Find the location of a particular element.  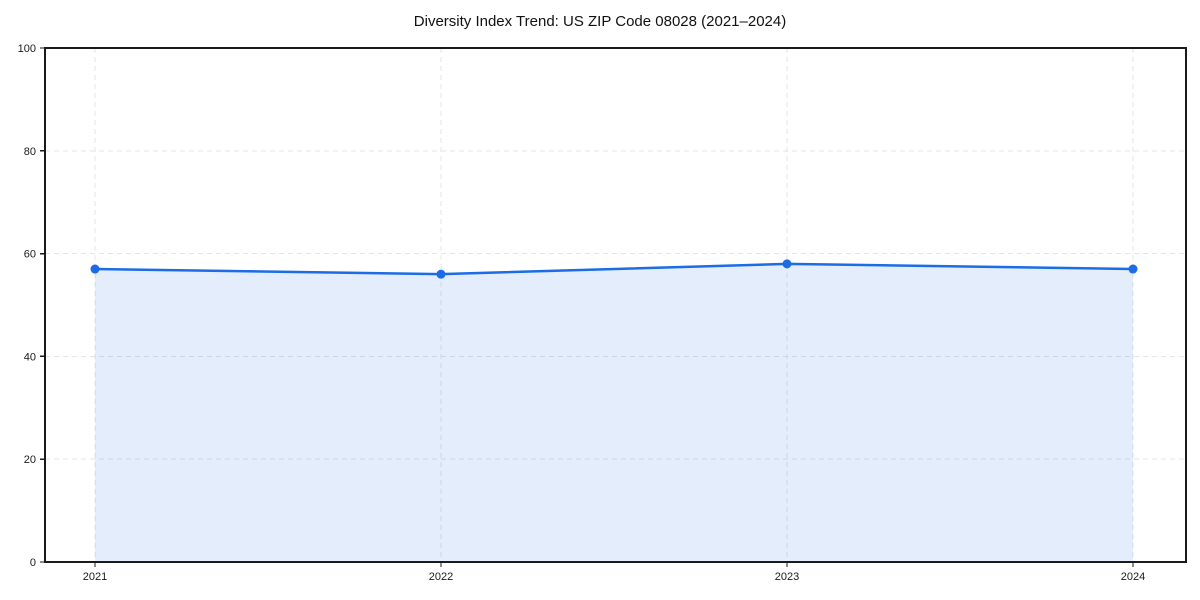

x-tick-label: 2022 is located at coordinates (441, 577).